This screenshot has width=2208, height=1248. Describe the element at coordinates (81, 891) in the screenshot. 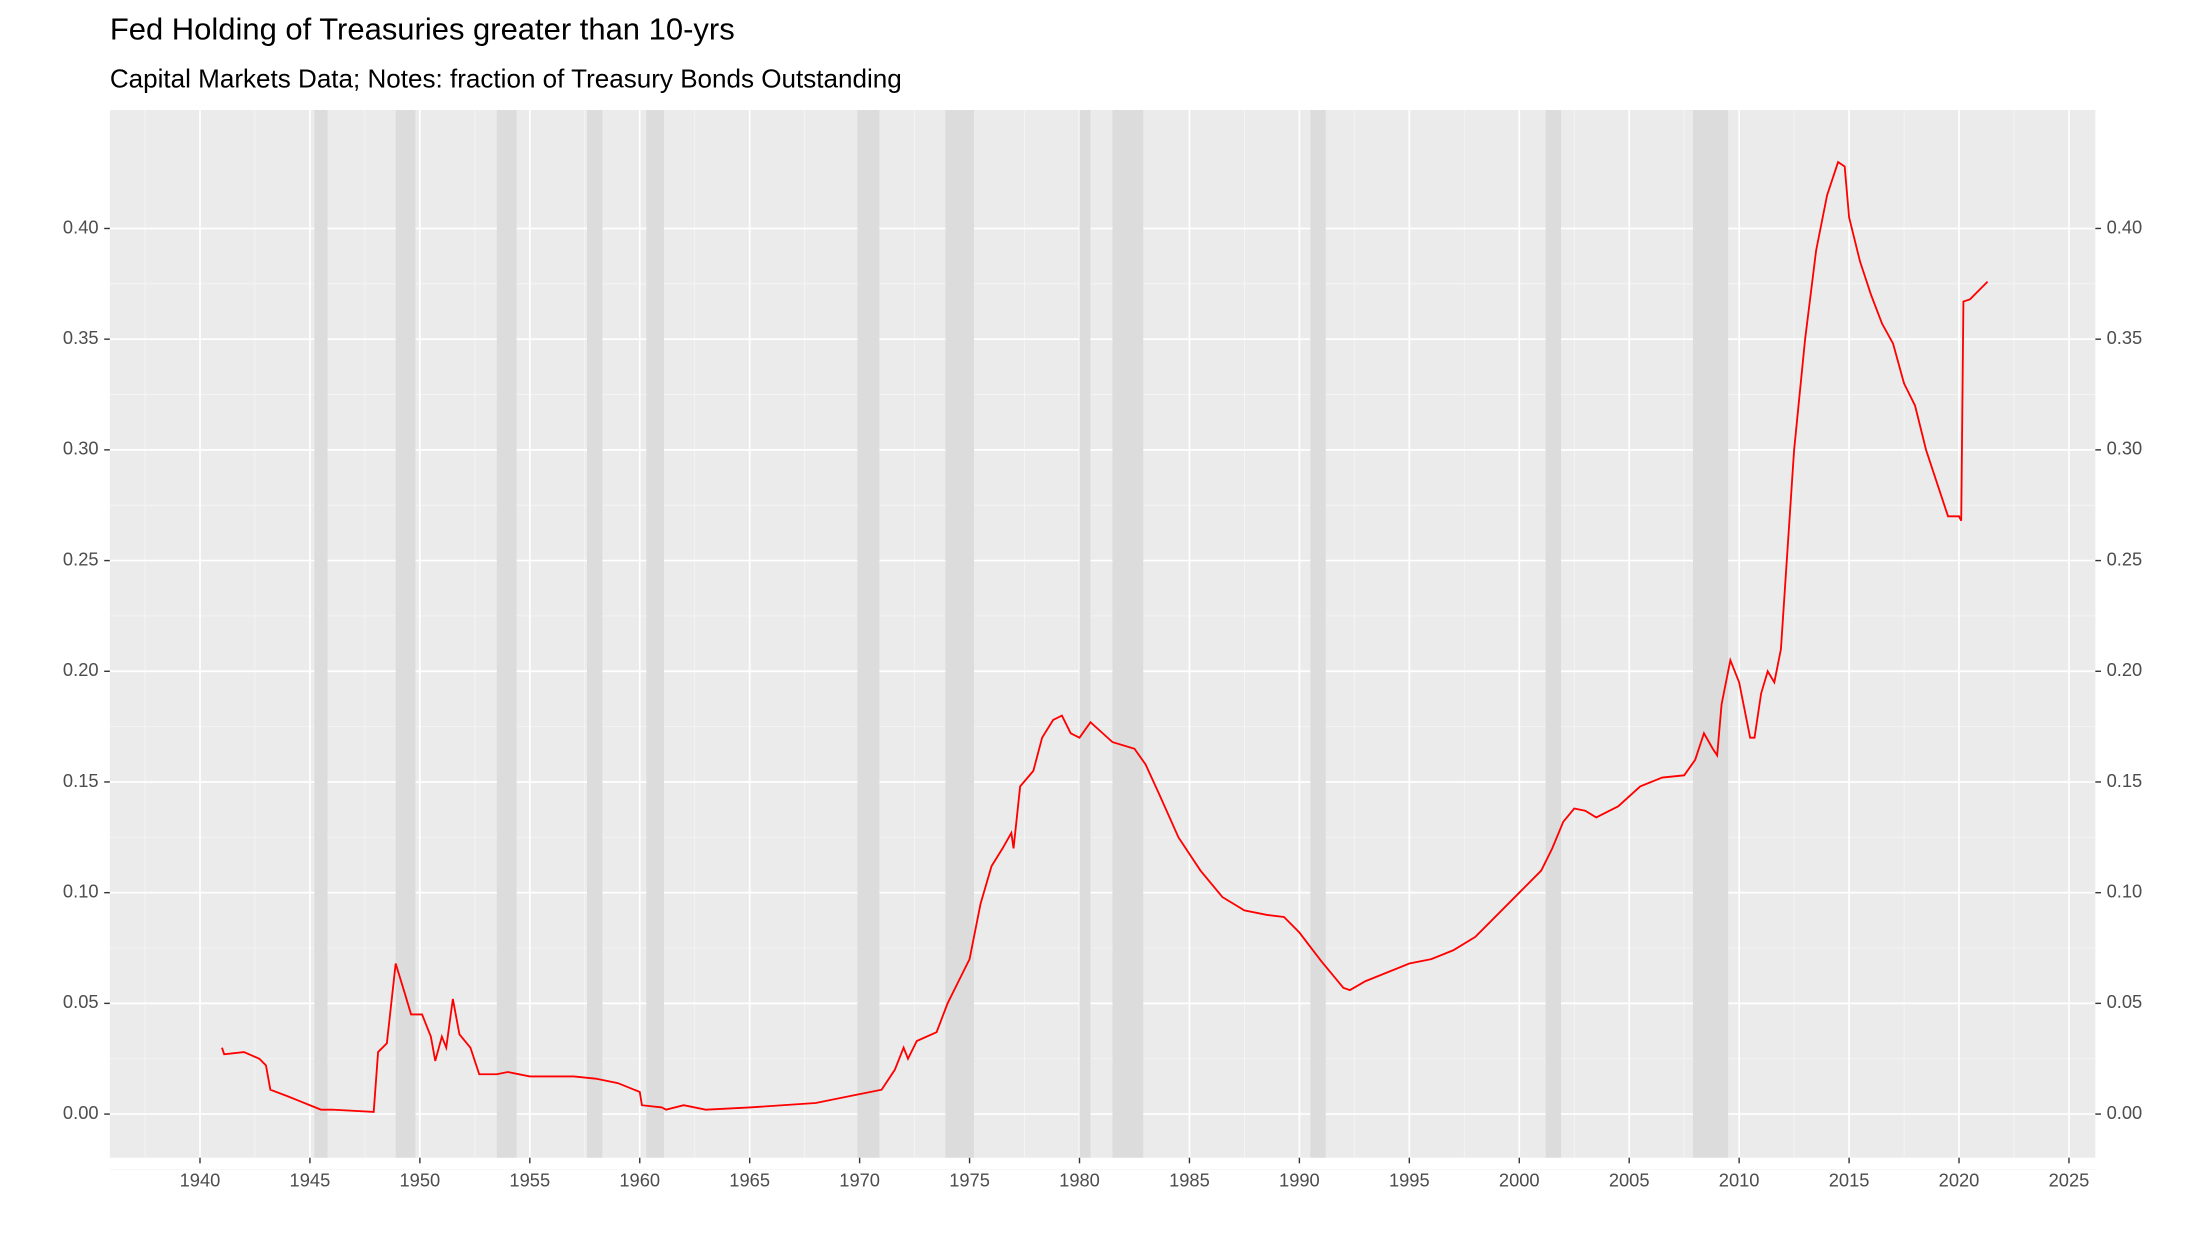

I see `y-tick-label: 0.10` at that location.